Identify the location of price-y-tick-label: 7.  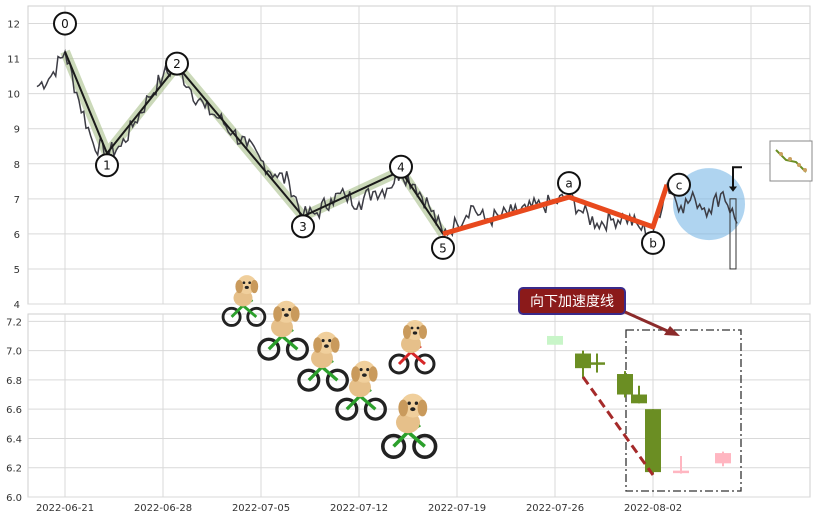
(17, 200).